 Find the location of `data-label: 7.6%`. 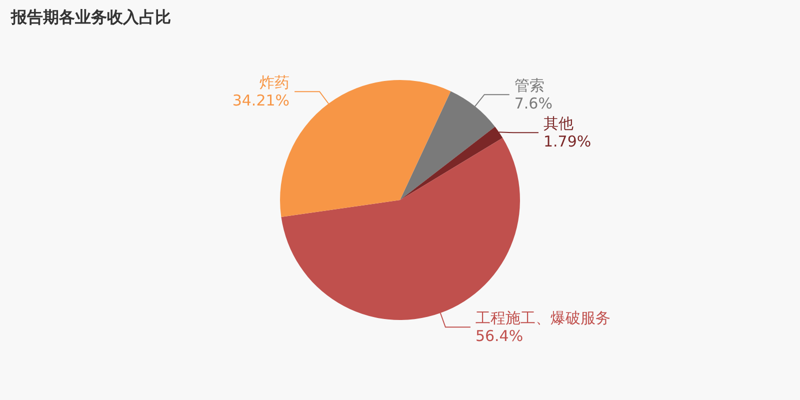

data-label: 7.6% is located at coordinates (533, 103).